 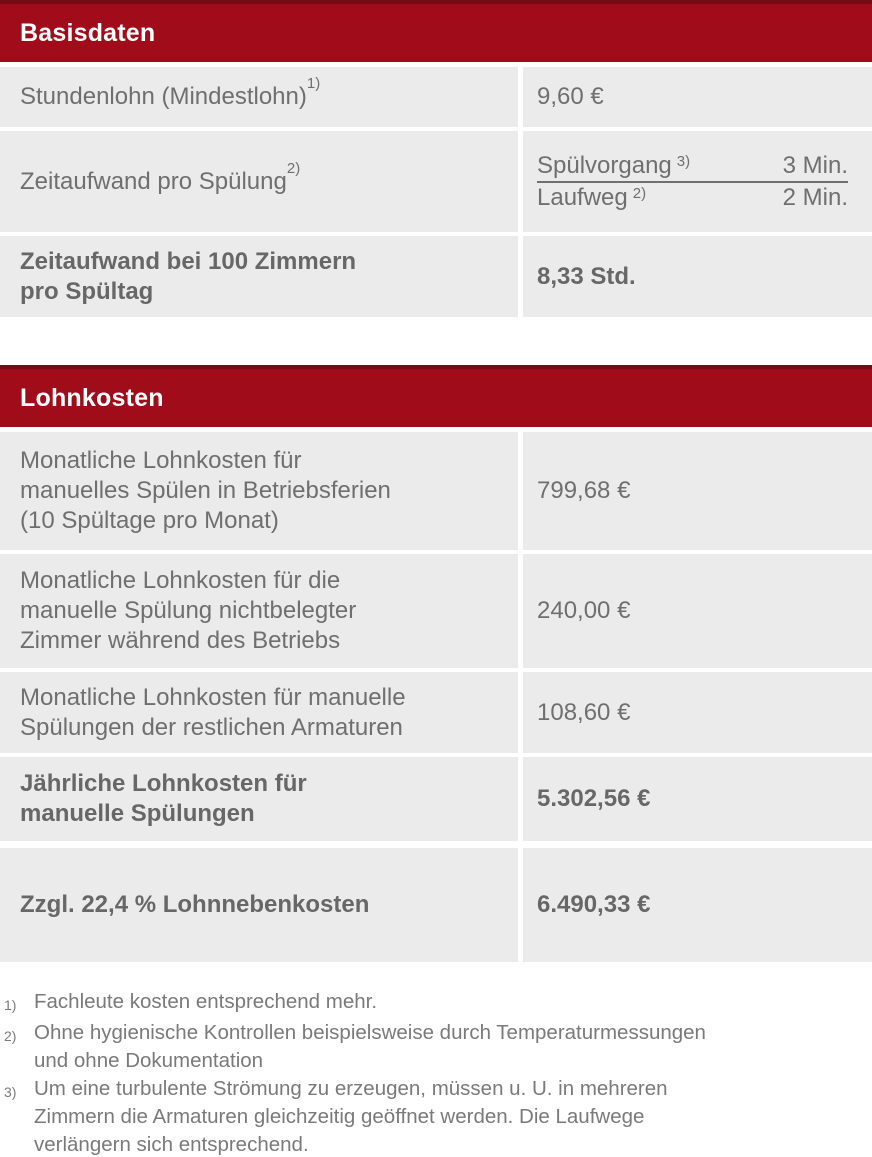 What do you see at coordinates (436, 343) in the screenshot?
I see `section-spacer` at bounding box center [436, 343].